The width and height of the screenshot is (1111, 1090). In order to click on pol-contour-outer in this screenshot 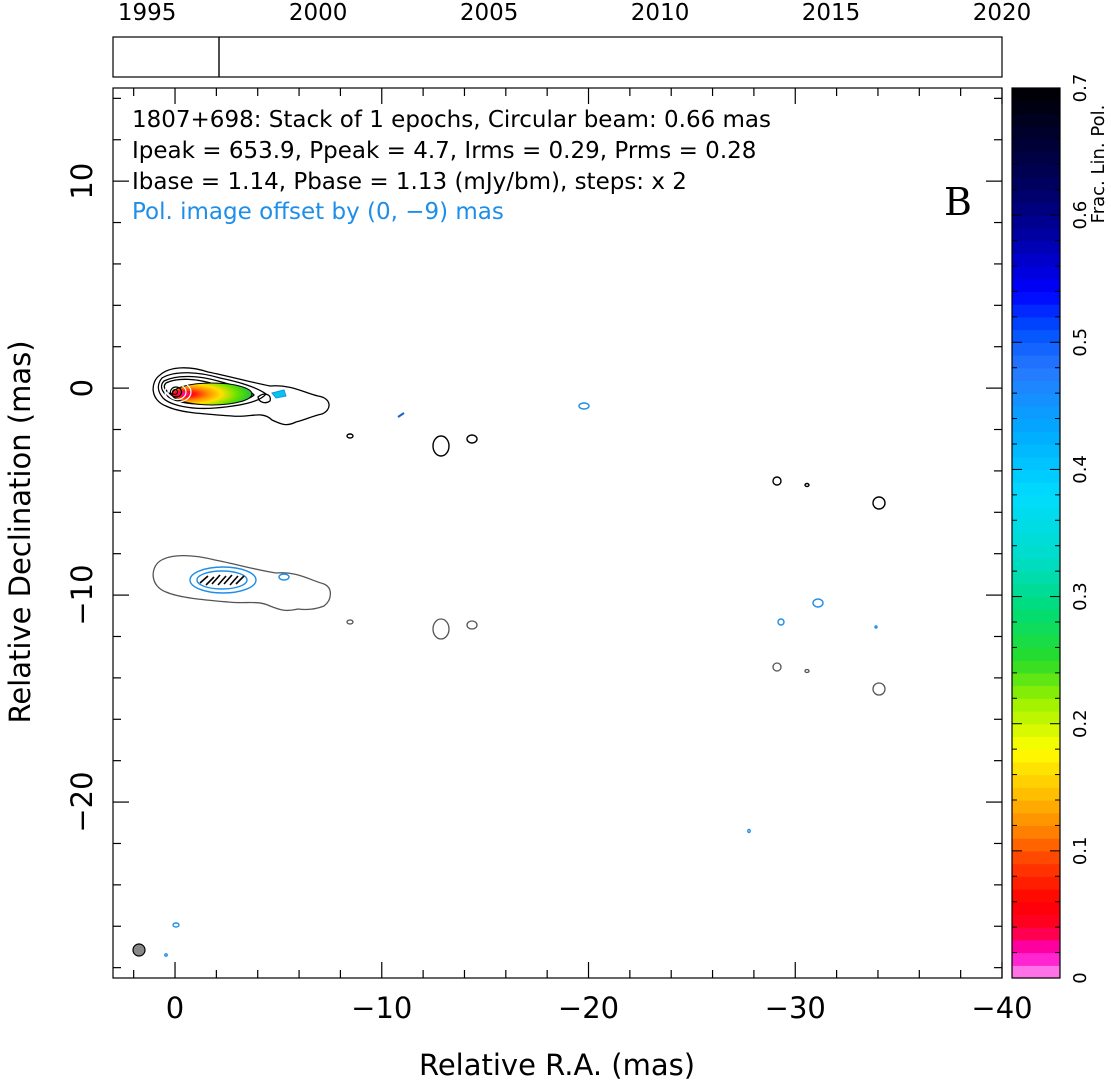, I will do `click(223, 580)`.